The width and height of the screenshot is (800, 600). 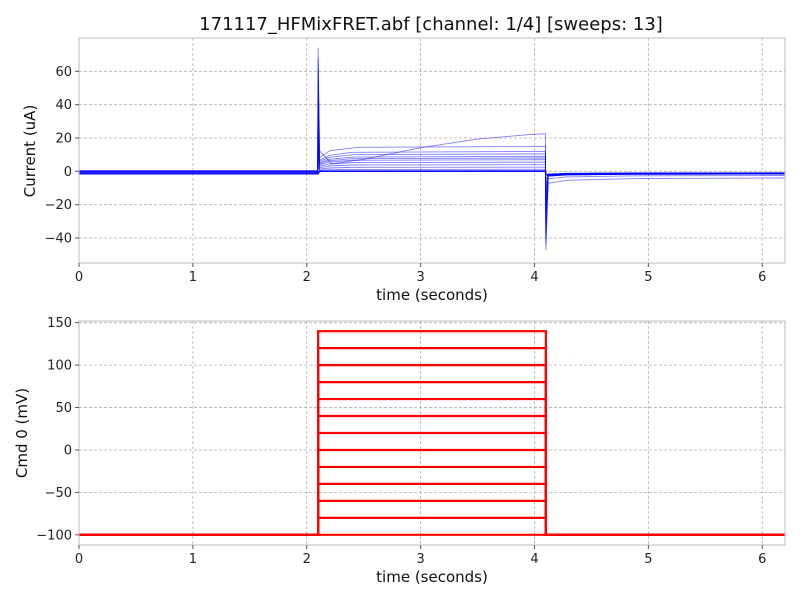 What do you see at coordinates (68, 450) in the screenshot?
I see `command-y-tick-label: 0` at bounding box center [68, 450].